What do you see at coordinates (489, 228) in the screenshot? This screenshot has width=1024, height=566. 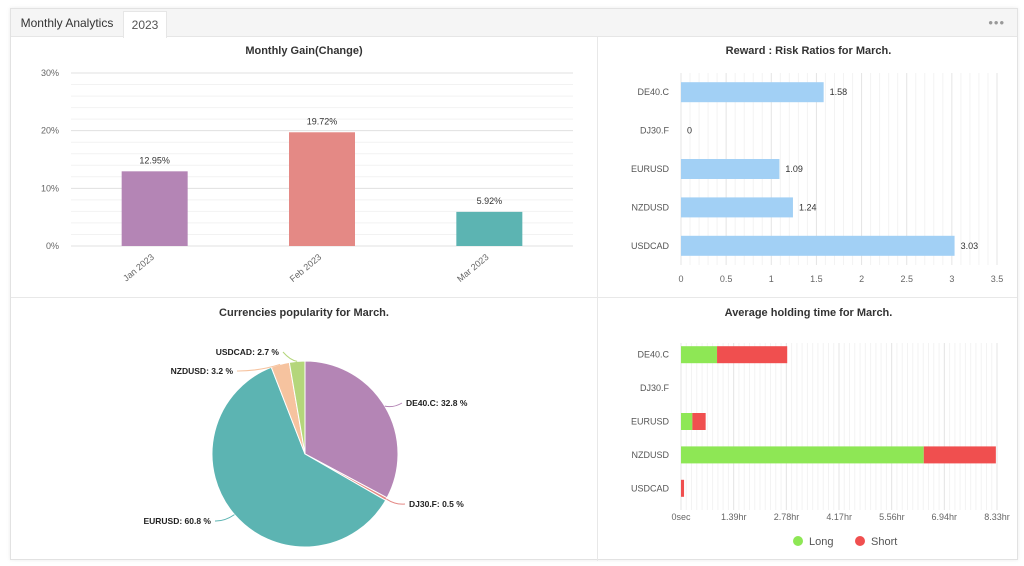 I see `bar-mar-2023` at bounding box center [489, 228].